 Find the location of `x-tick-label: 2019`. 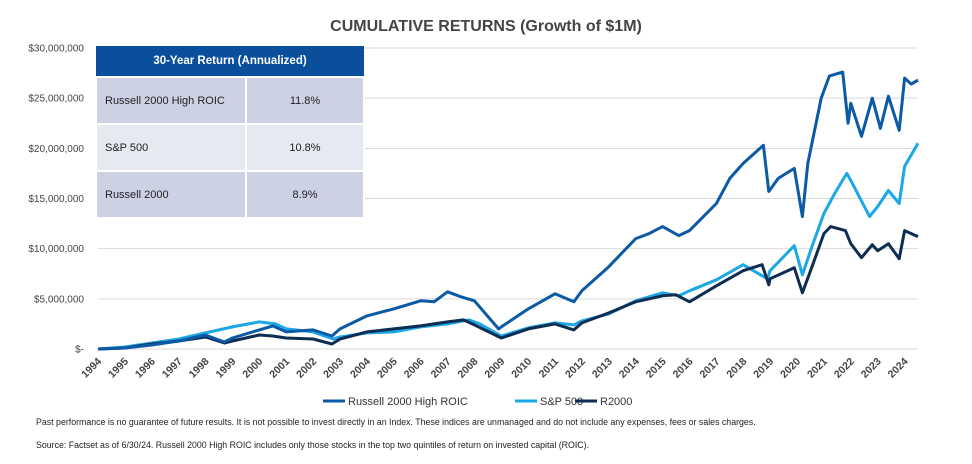

x-tick-label: 2019 is located at coordinates (763, 368).